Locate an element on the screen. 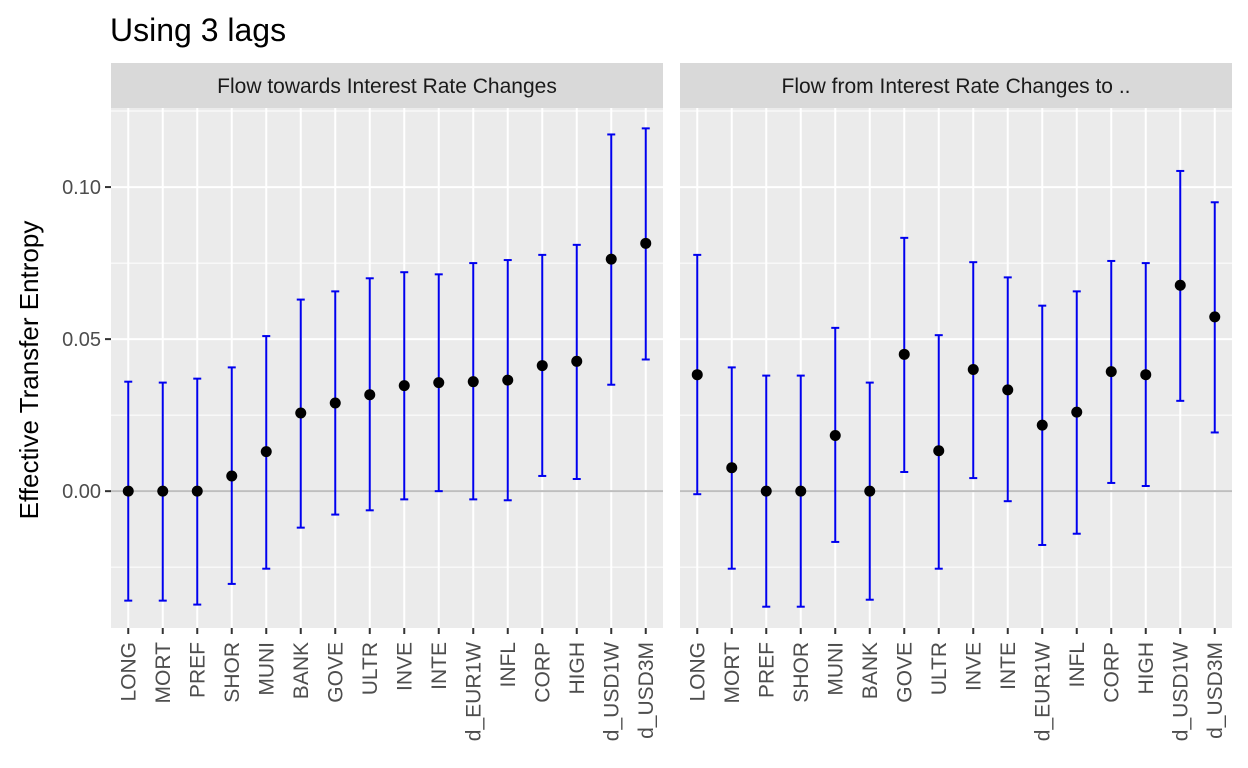 Image resolution: width=1248 pixels, height=768 pixels. y-axis-ticks: 0.00 0.05 0.10 is located at coordinates (86, 340).